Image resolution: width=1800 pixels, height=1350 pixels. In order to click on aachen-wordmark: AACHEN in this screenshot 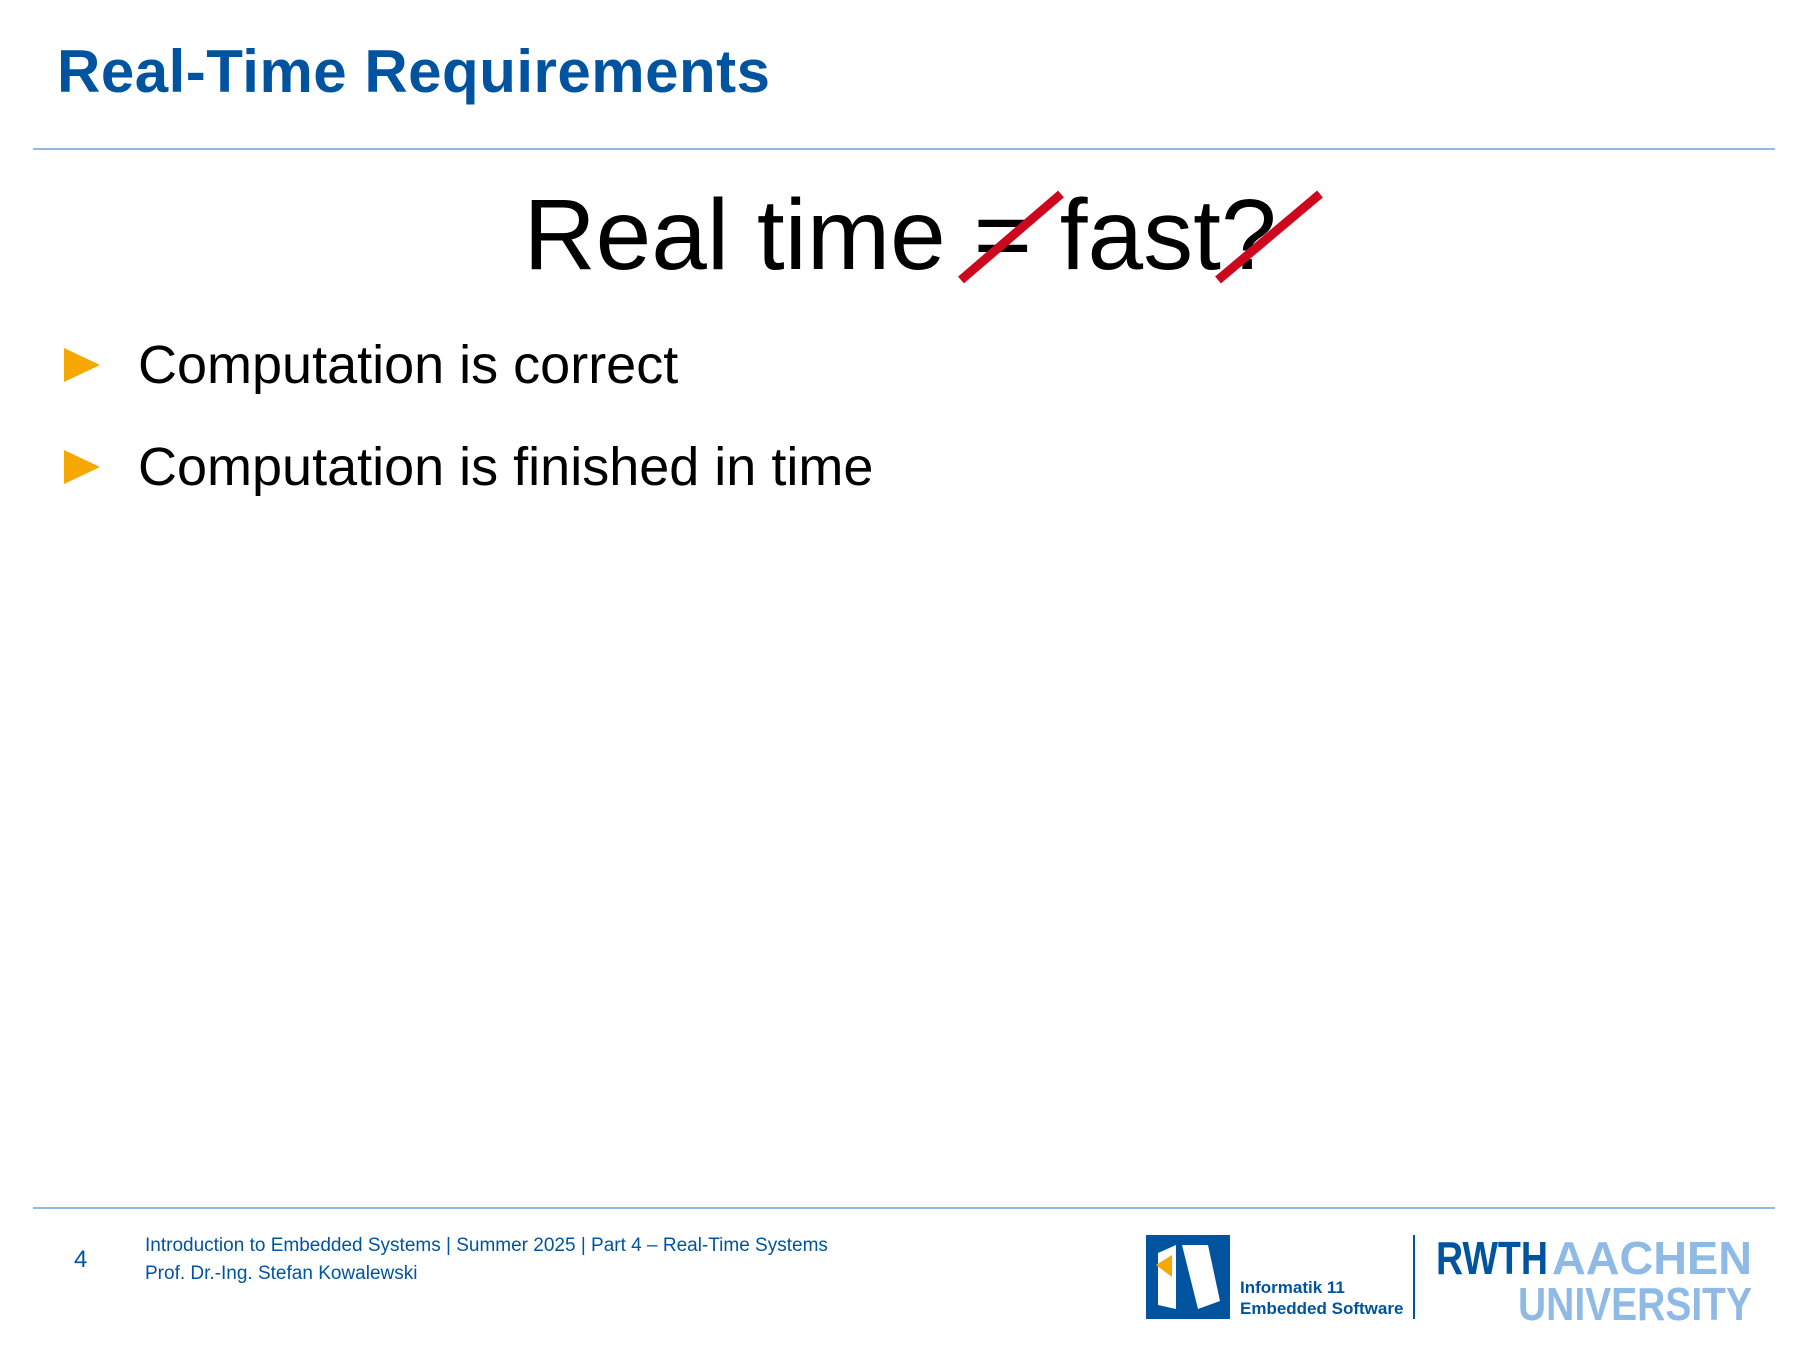, I will do `click(1652, 1258)`.